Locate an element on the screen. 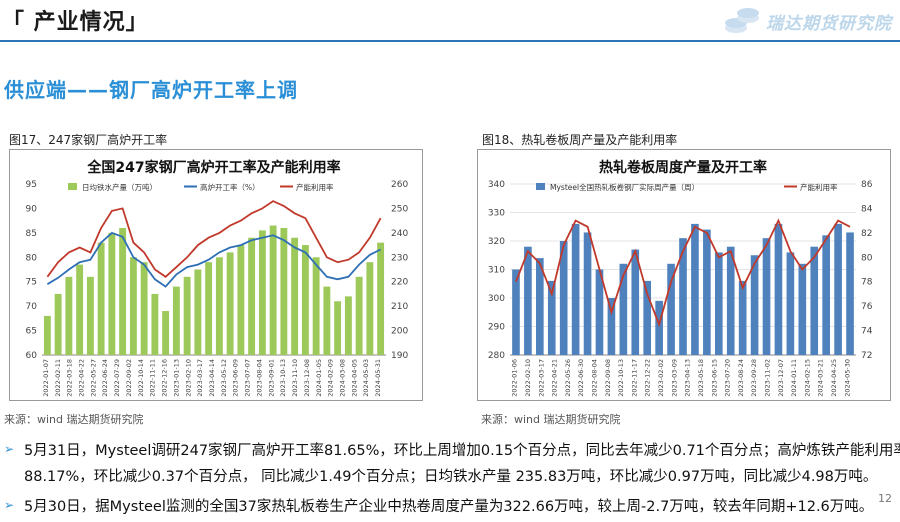 Image resolution: width=900 pixels, height=522 pixels. right-tick-label: 72 is located at coordinates (866, 356).